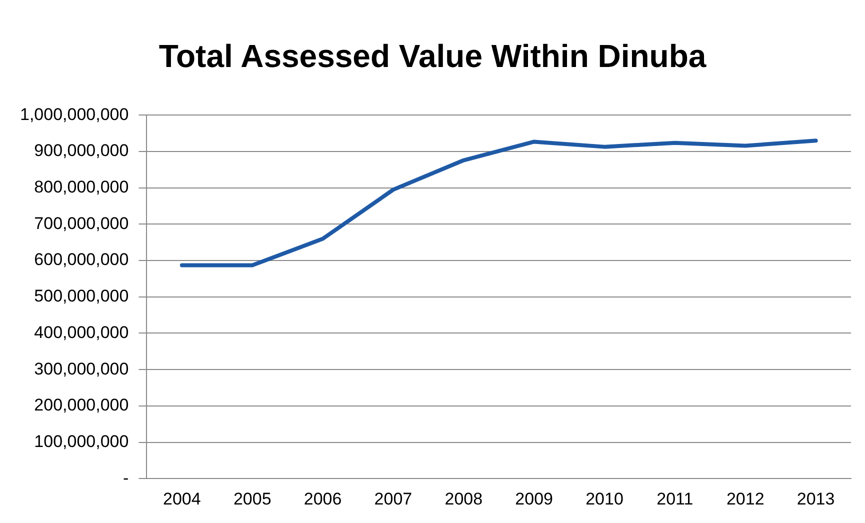  I want to click on y-tick-label: 900,000,000, so click(81, 150).